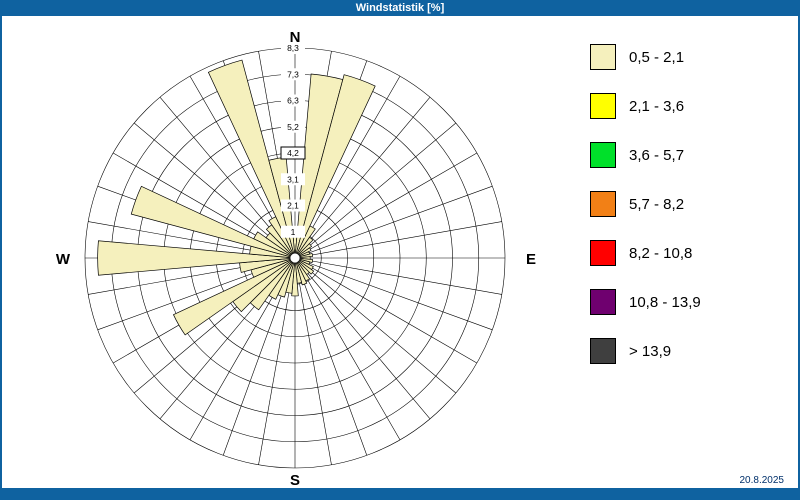 This screenshot has height=500, width=800. I want to click on legend-row: > 13,9, so click(645, 351).